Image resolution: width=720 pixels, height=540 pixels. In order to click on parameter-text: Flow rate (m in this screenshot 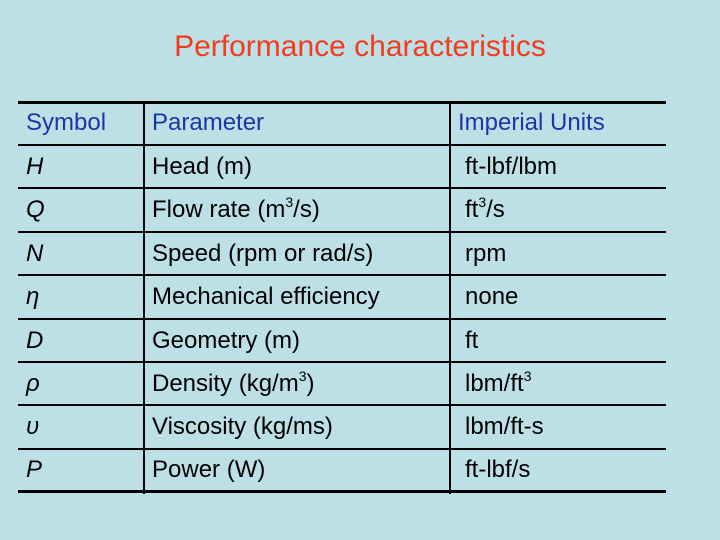, I will do `click(219, 209)`.